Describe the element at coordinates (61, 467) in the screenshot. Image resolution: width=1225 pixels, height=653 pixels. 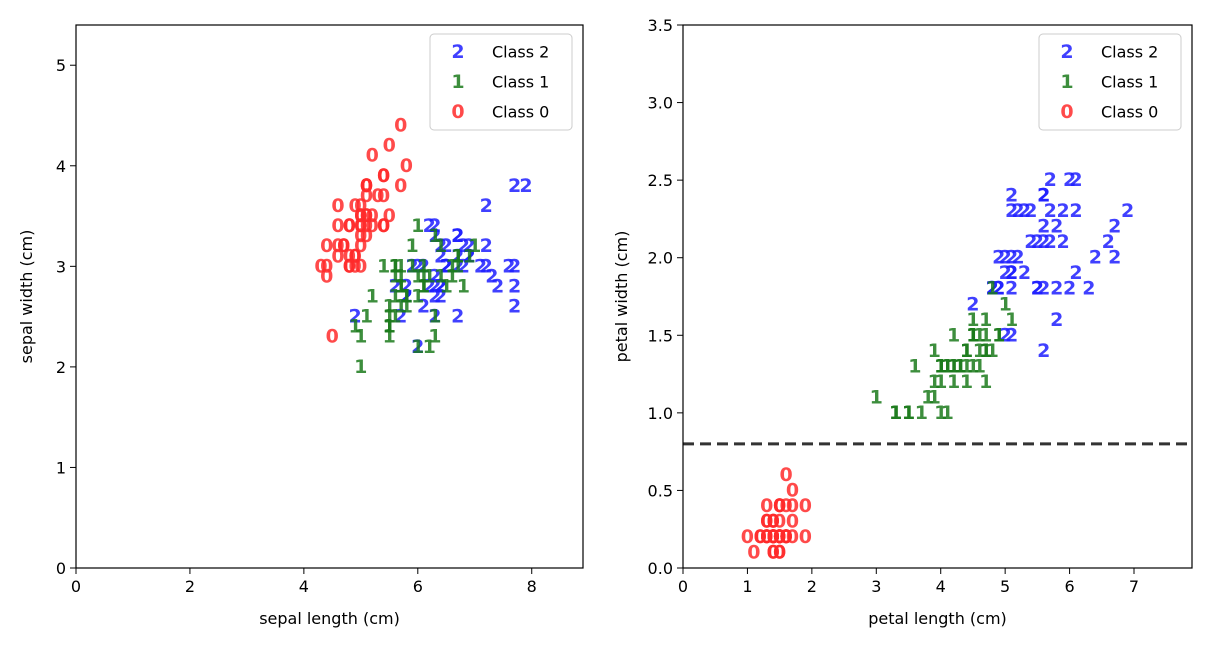
I see `y-tick-label: 1` at that location.